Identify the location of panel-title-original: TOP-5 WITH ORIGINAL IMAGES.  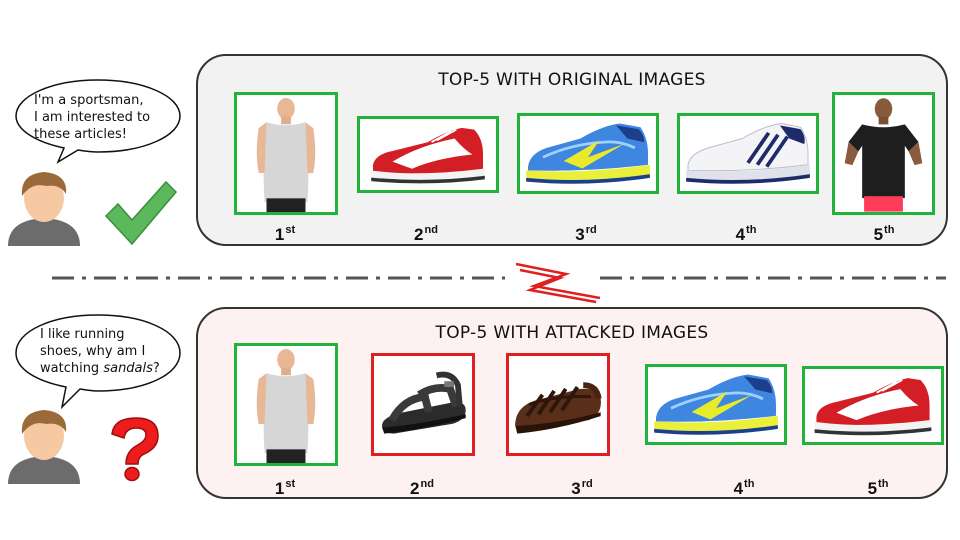
(572, 80).